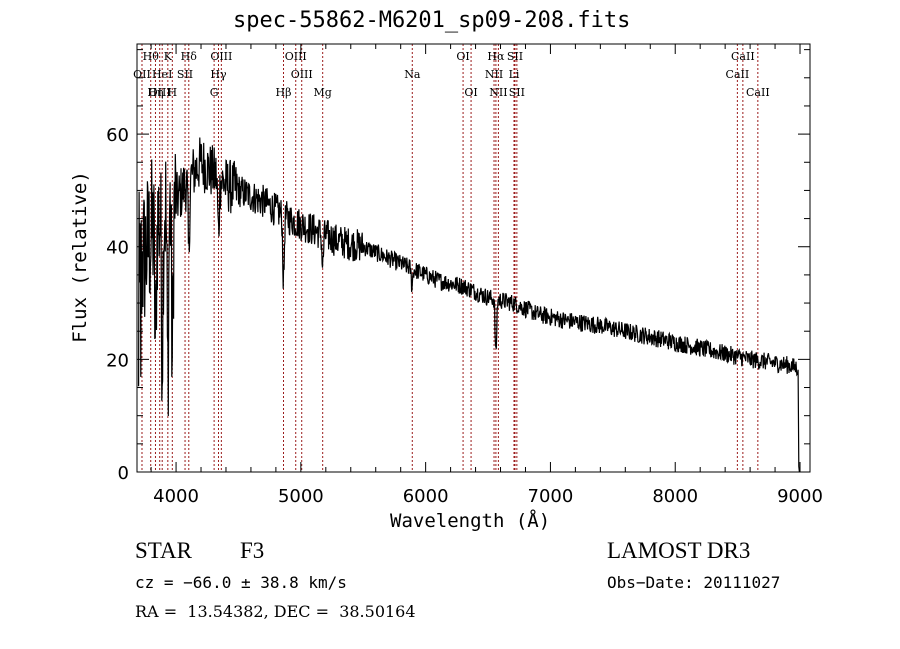 The height and width of the screenshot is (649, 900). Describe the element at coordinates (80, 257) in the screenshot. I see `y-axis-label: Flux (relative)` at that location.